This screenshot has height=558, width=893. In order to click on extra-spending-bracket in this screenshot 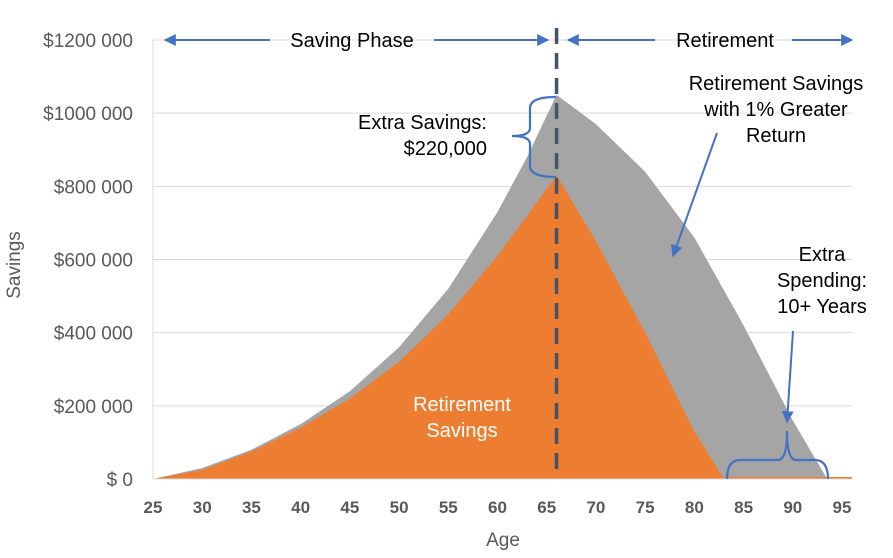, I will do `click(777, 455)`.